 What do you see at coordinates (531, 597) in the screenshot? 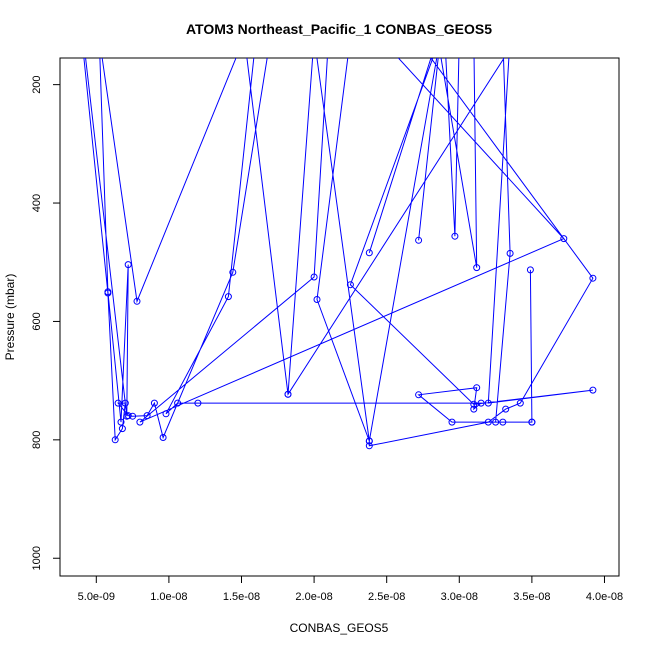
I see `x-tick-label: 3.5e-08` at bounding box center [531, 597].